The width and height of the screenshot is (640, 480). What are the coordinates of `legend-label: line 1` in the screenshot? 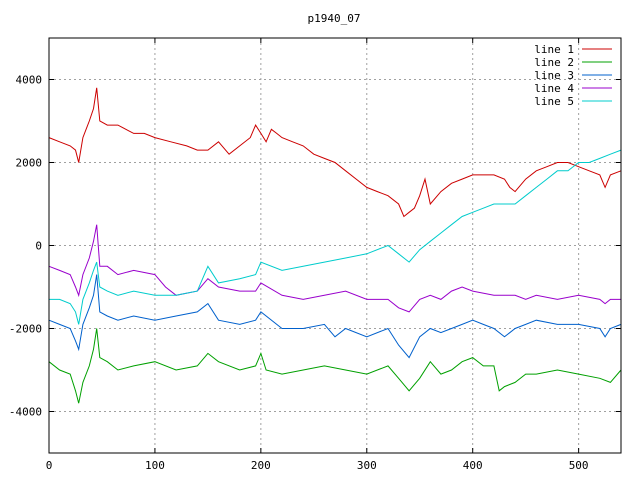 It's located at (554, 49).